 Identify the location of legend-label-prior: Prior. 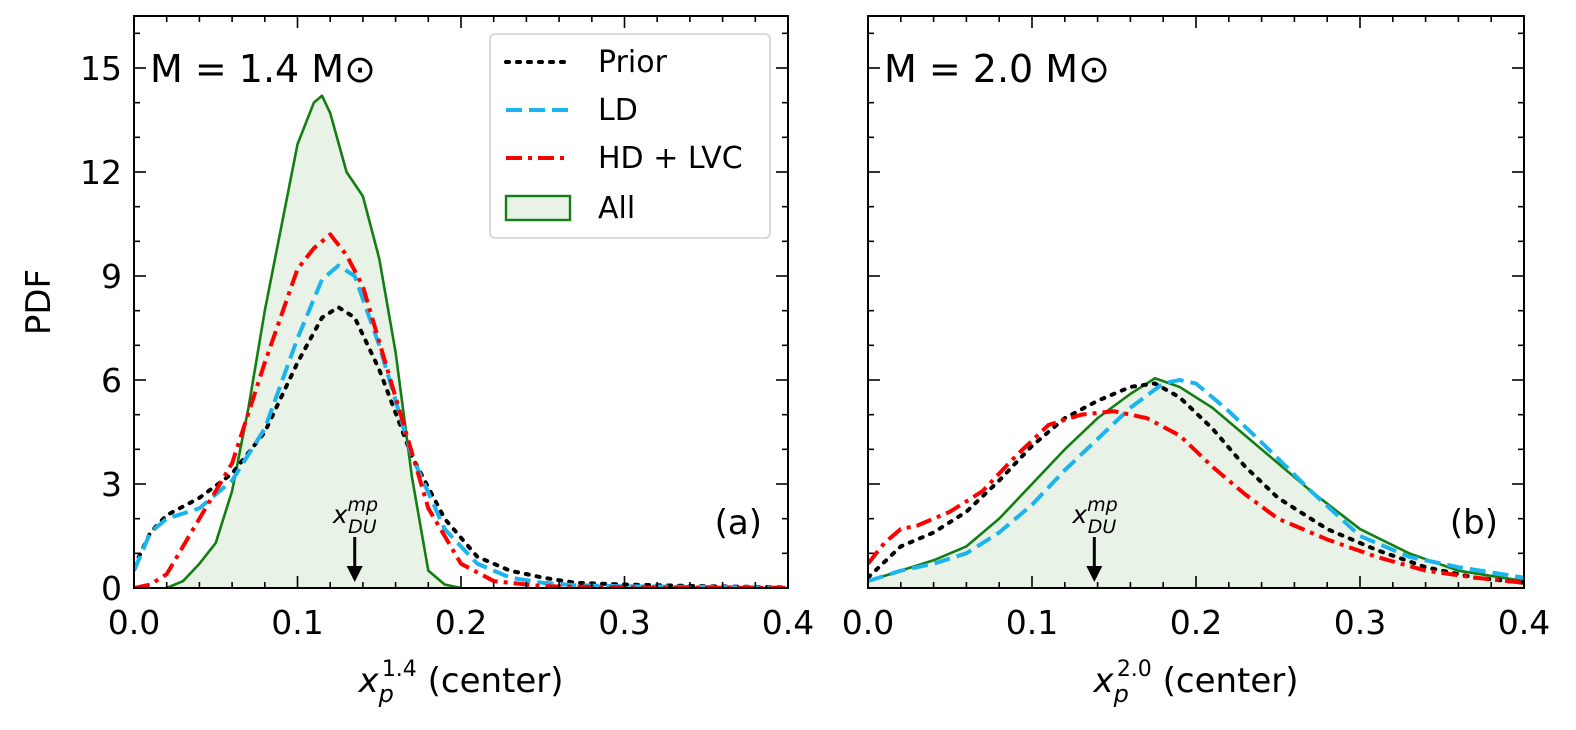
(633, 62).